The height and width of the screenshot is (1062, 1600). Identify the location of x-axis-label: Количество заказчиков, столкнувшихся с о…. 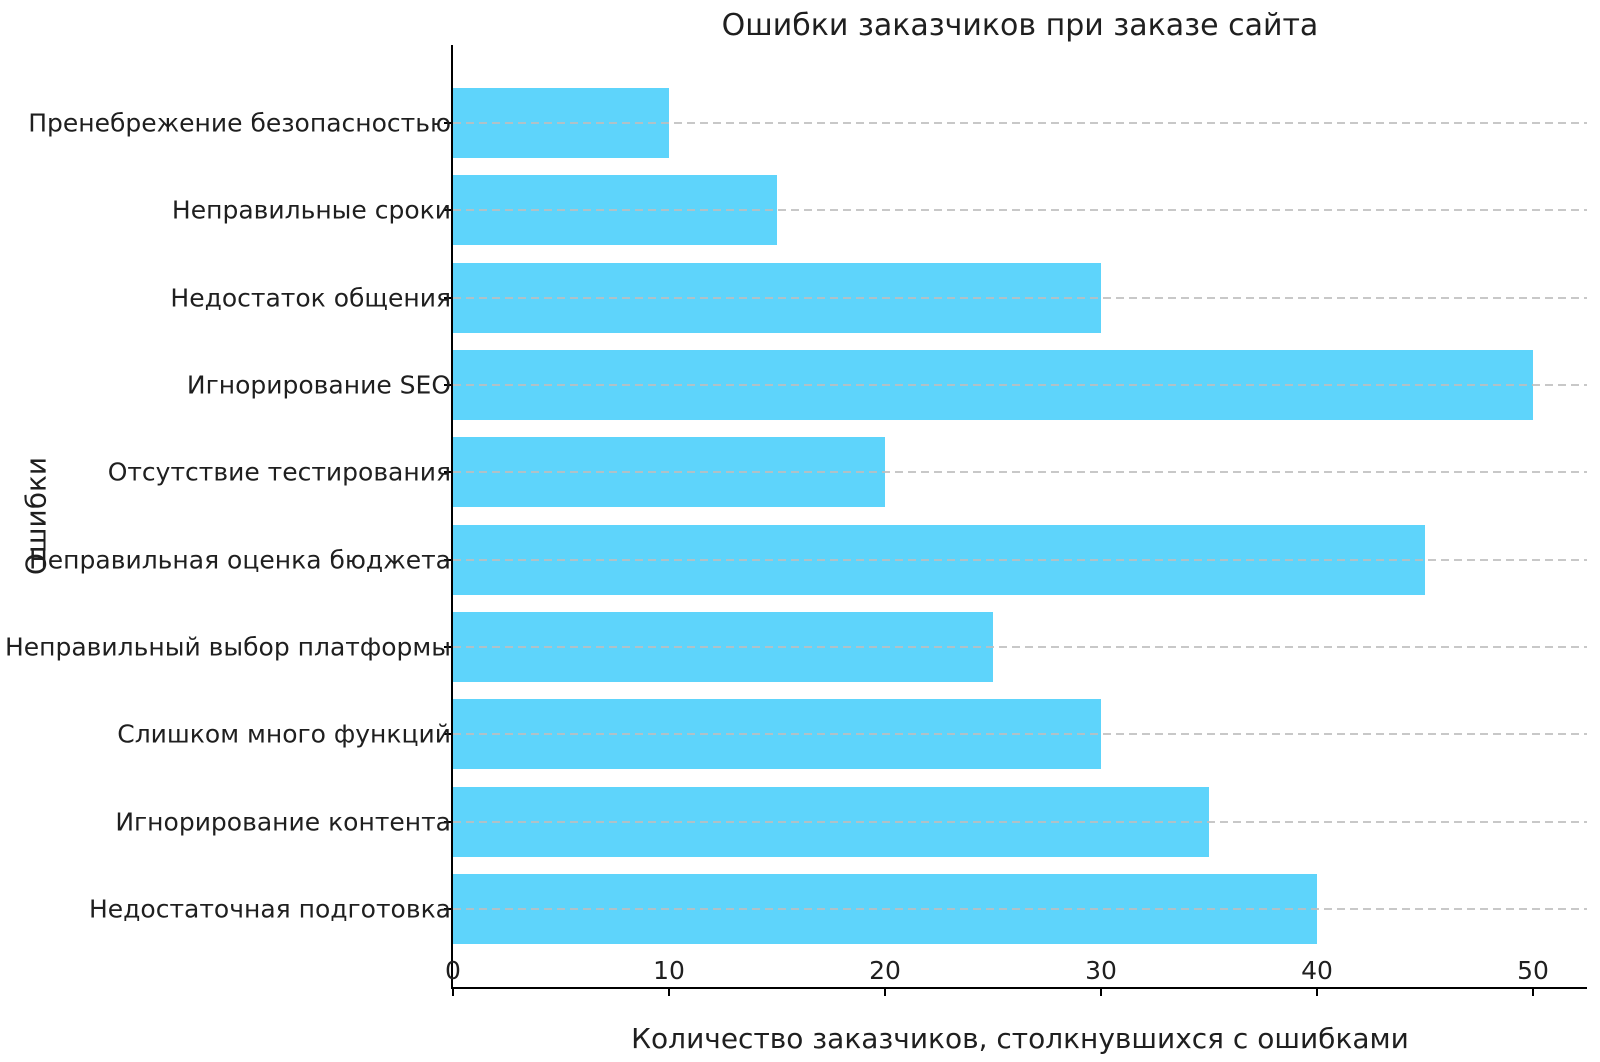
(1020, 1038).